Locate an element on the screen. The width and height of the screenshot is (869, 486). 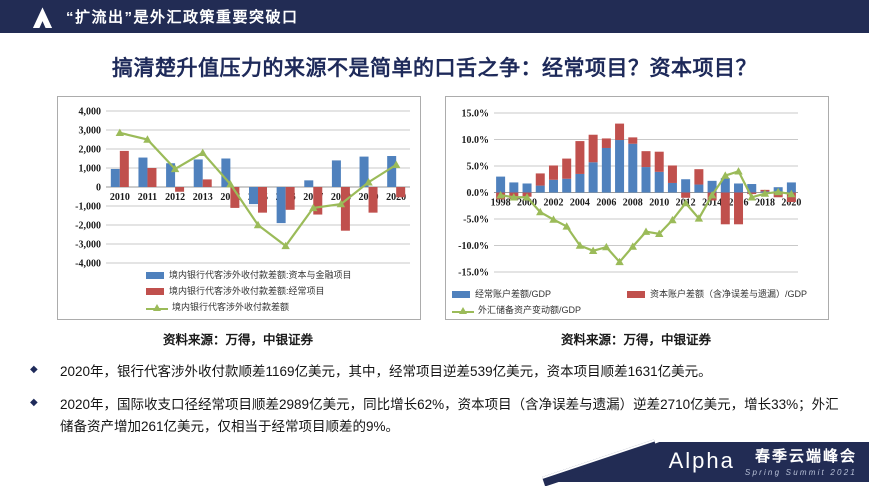
svg-text: 2008 is located at coordinates (633, 203).